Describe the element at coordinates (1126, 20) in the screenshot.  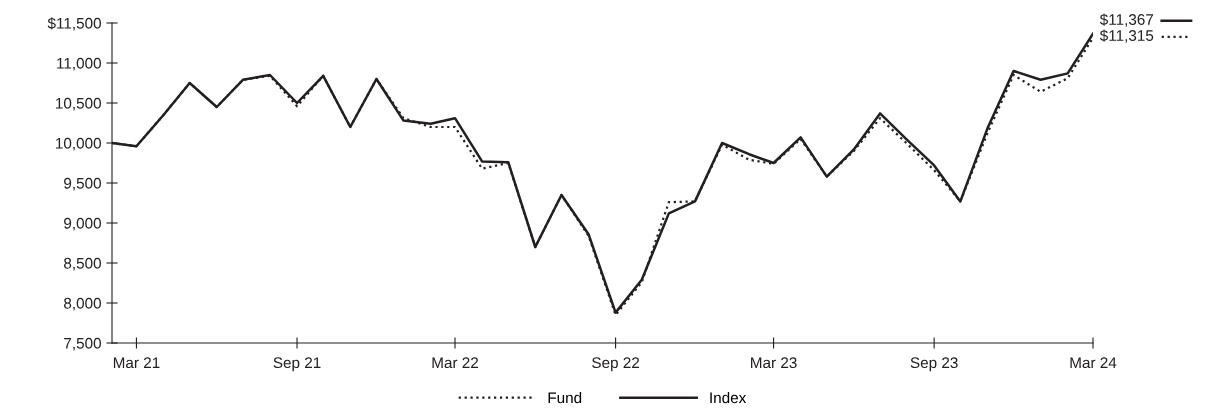
I see `data-label: $11,367` at that location.